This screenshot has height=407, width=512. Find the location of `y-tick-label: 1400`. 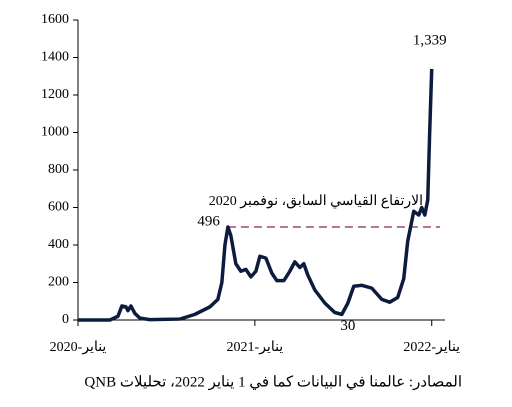

y-tick-label: 1400 is located at coordinates (55, 57).